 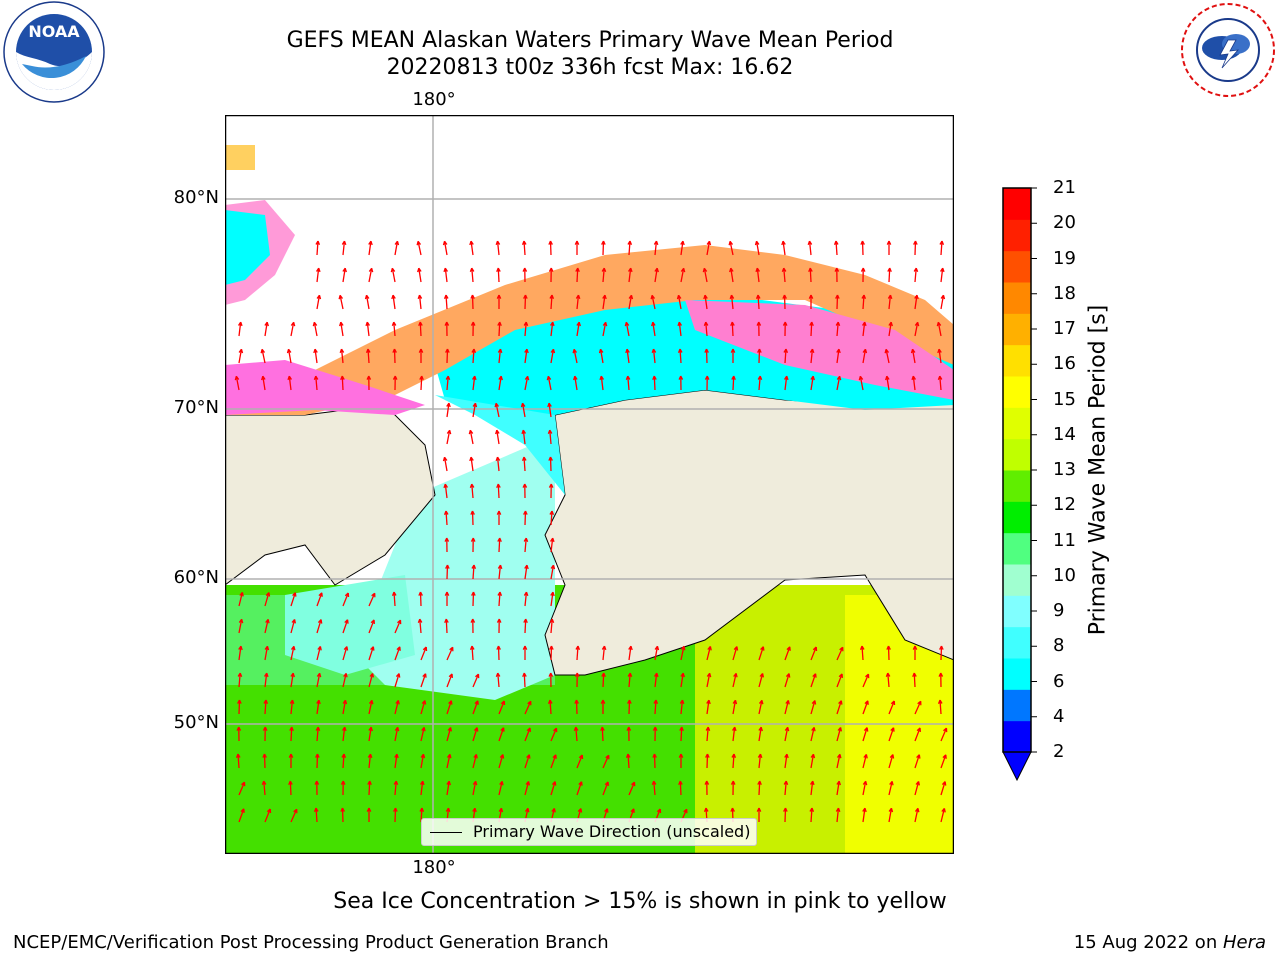 I want to click on colorbar-tick-label: 2, so click(x=1059, y=751).